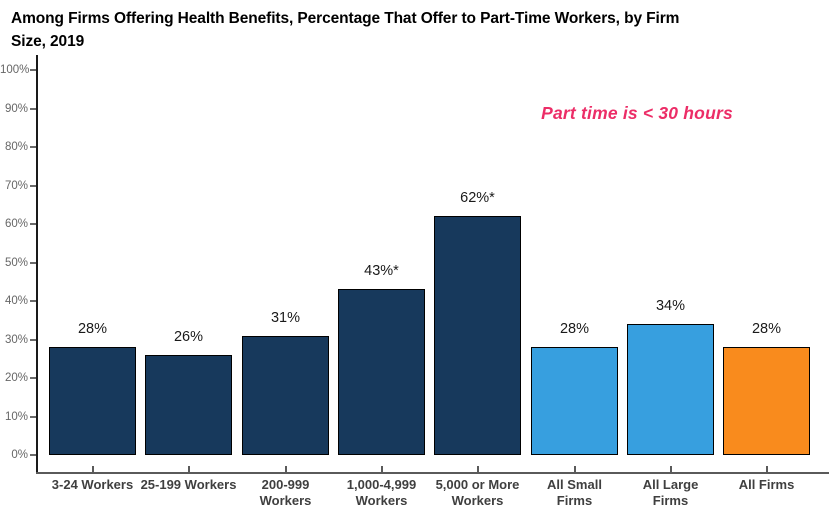  Describe the element at coordinates (432, 473) in the screenshot. I see `x-axis-line` at that location.